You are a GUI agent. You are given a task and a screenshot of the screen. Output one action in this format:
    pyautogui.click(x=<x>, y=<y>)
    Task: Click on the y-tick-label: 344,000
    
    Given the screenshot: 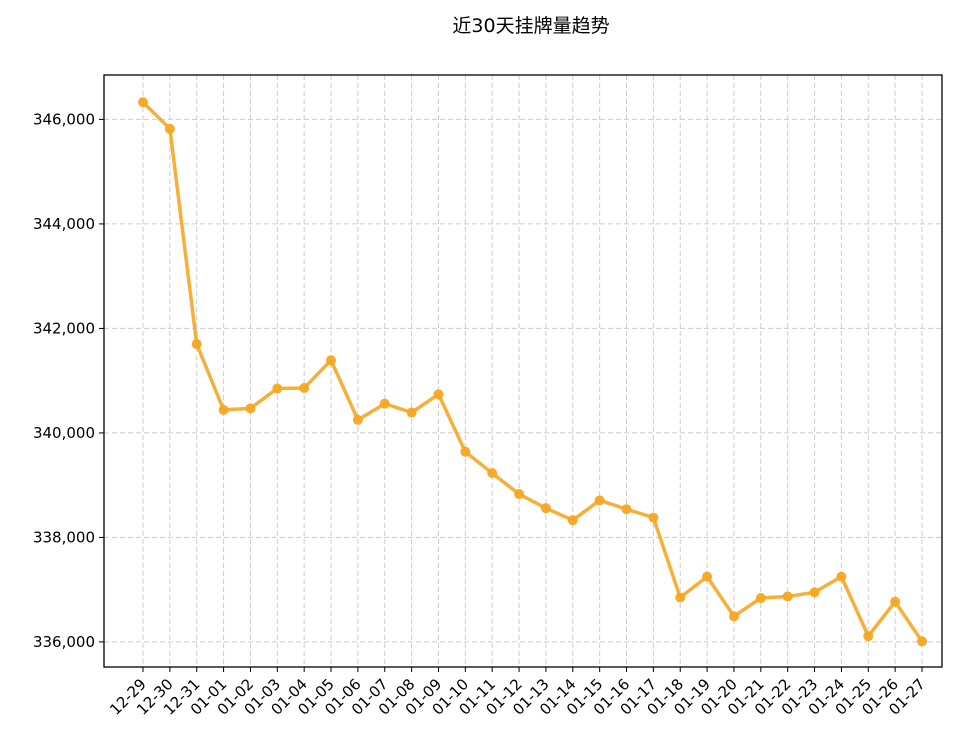 What is the action you would take?
    pyautogui.click(x=64, y=224)
    